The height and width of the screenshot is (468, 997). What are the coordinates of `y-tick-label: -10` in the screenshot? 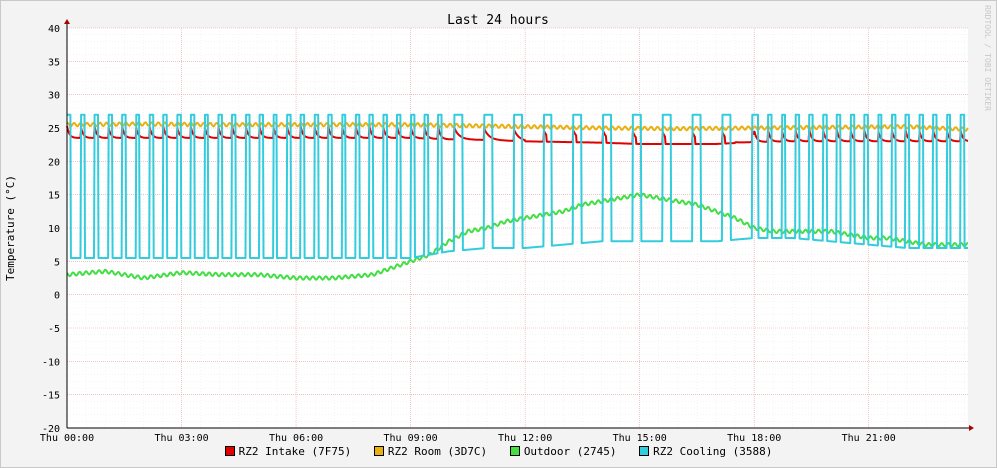 It's located at (51, 362).